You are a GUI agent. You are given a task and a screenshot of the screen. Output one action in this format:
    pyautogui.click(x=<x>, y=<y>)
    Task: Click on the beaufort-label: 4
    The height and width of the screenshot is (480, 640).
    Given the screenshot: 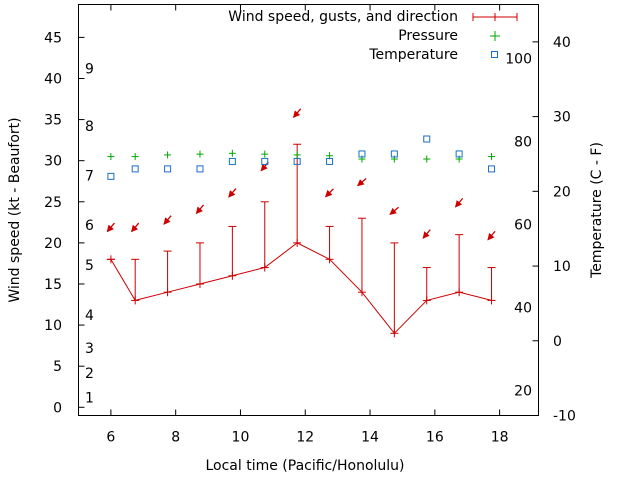 What is the action you would take?
    pyautogui.click(x=89, y=316)
    